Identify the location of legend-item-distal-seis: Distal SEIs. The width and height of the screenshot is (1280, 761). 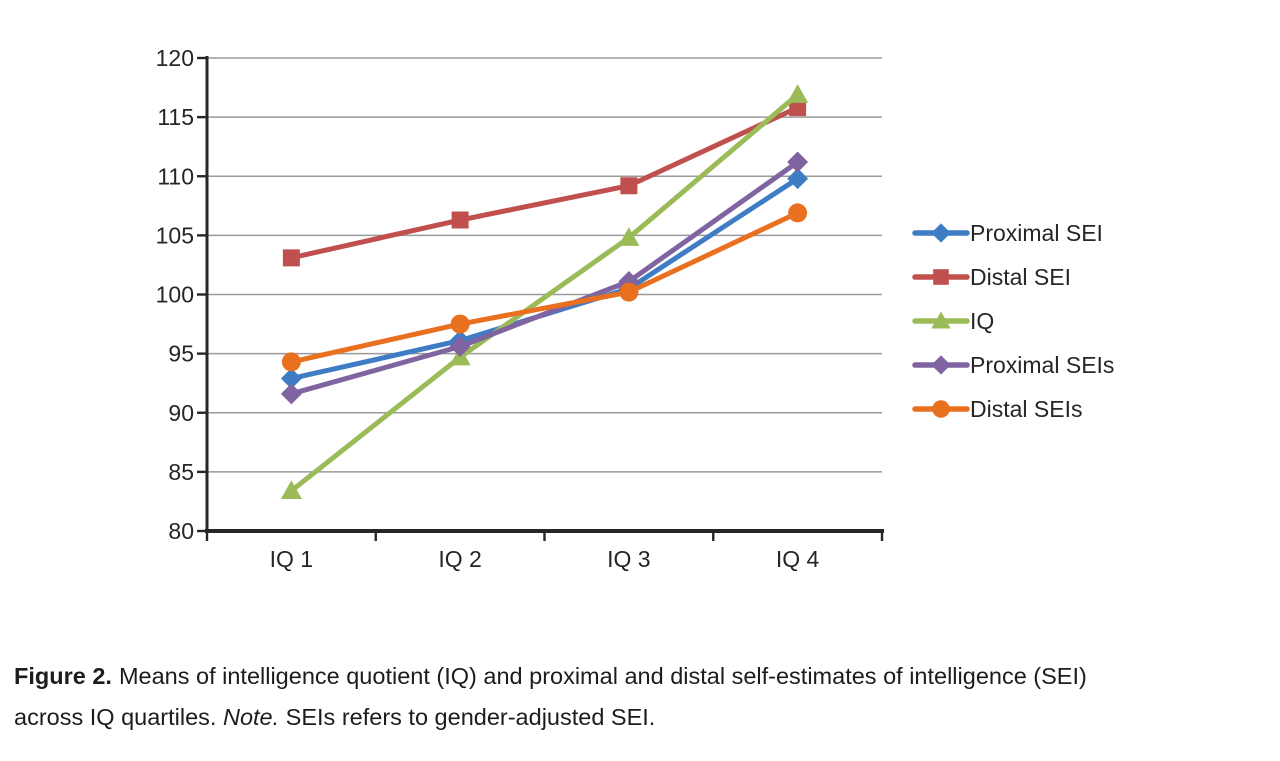
(997, 409).